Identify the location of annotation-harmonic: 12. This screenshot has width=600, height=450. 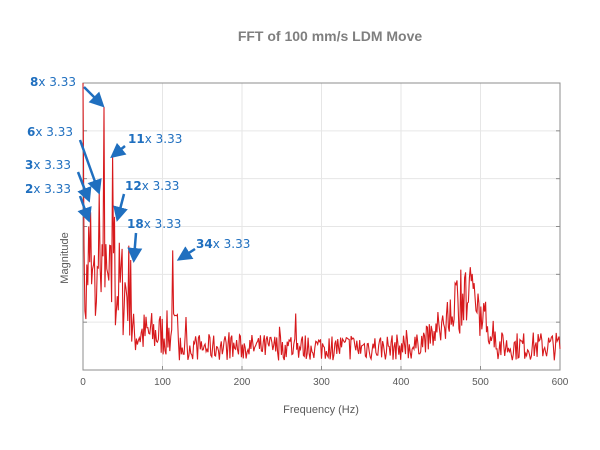
(133, 186).